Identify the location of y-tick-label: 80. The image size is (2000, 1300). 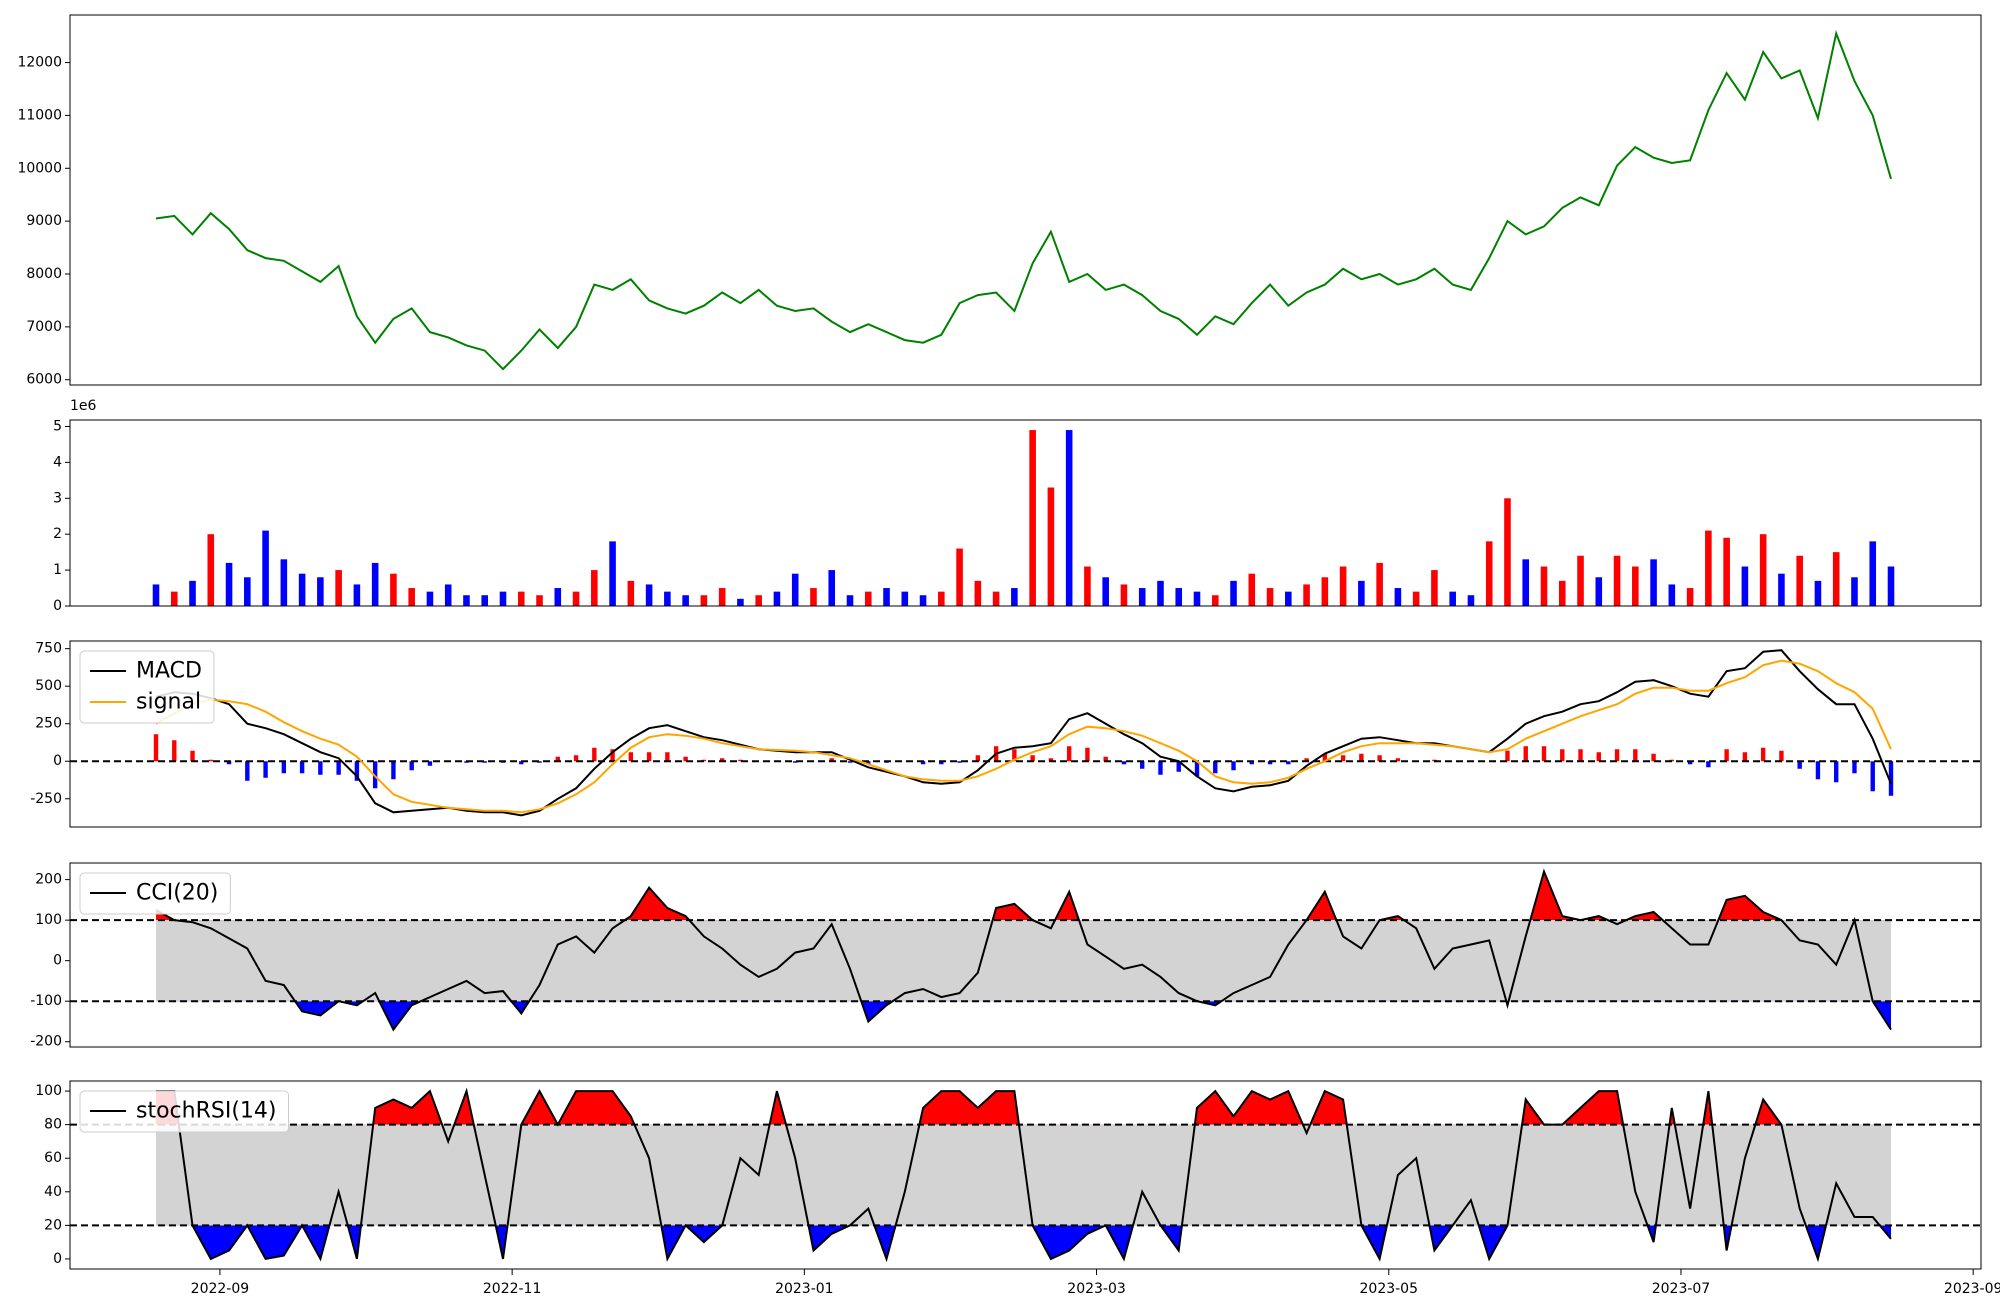
(53, 1125).